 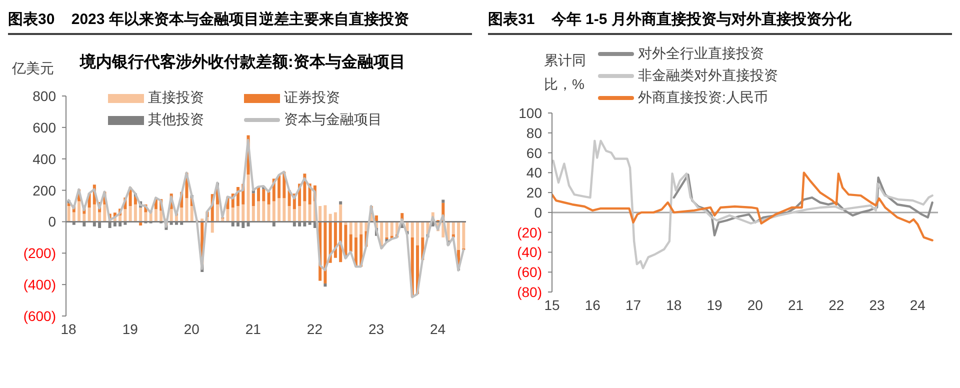 What do you see at coordinates (240, 22) in the screenshot?
I see `chart-title: 图表30 2023 年以来资本与金融项目逆差主要来自直接投资` at bounding box center [240, 22].